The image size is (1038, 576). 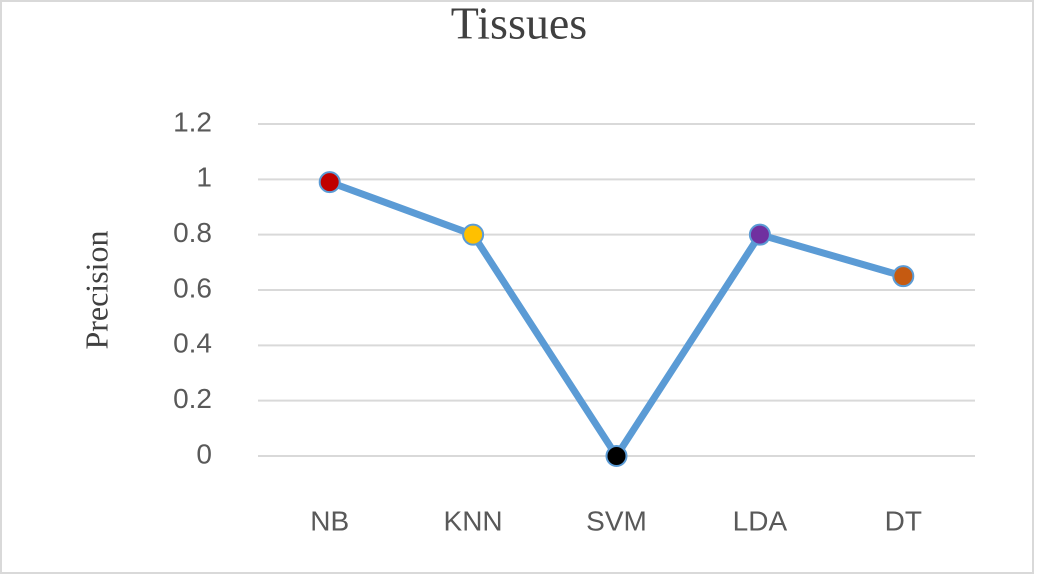 I want to click on y-tick-label: 0.2, so click(x=192, y=398).